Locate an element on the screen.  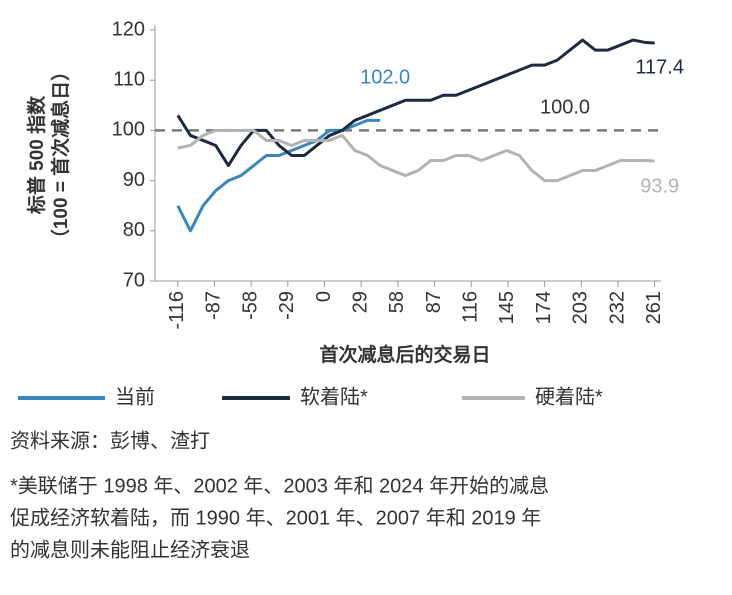
x-tick-label: 145 is located at coordinates (507, 307).